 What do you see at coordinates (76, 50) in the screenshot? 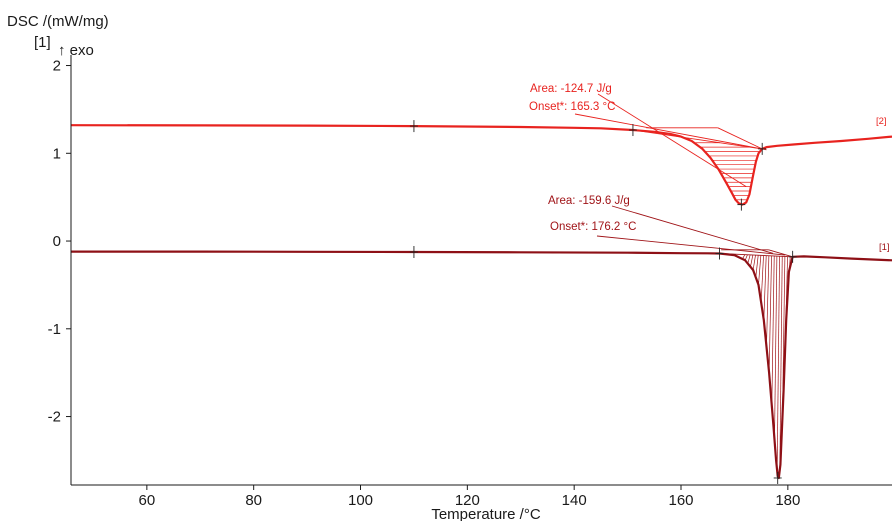
I see `exo-direction-label: ↑ exo` at bounding box center [76, 50].